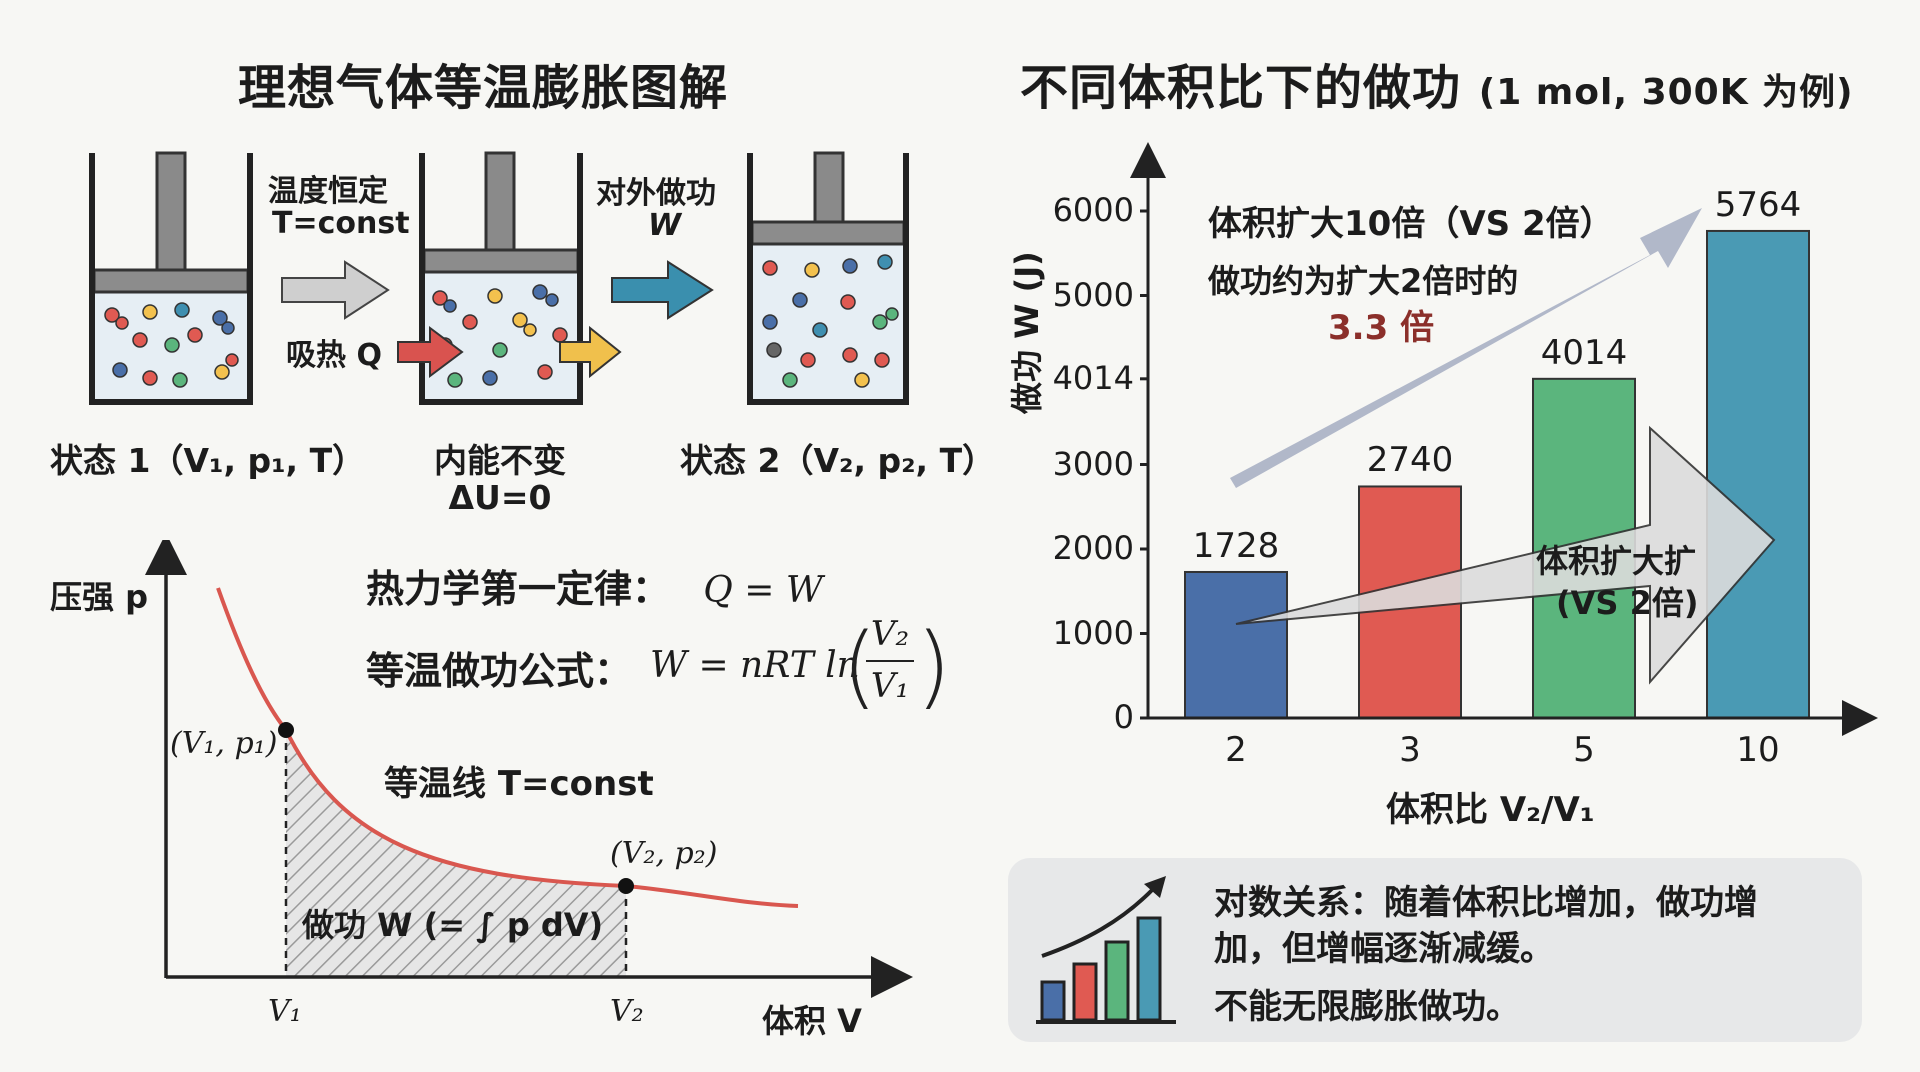 This screenshot has height=1072, width=1920. I want to click on temp-const-arrow, so click(335, 290).